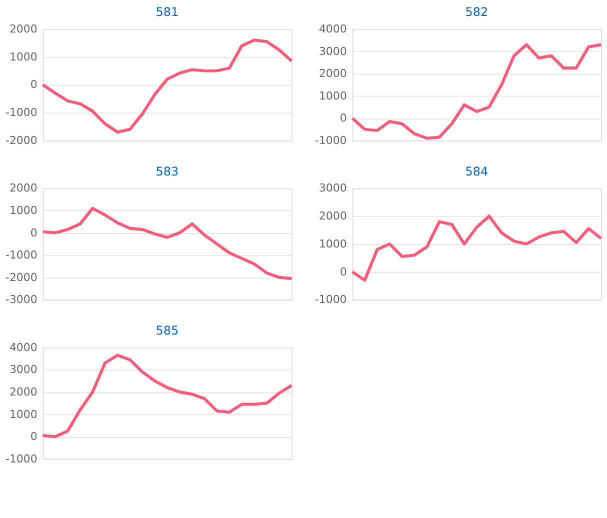  Describe the element at coordinates (167, 331) in the screenshot. I see `chart-title: 585` at that location.